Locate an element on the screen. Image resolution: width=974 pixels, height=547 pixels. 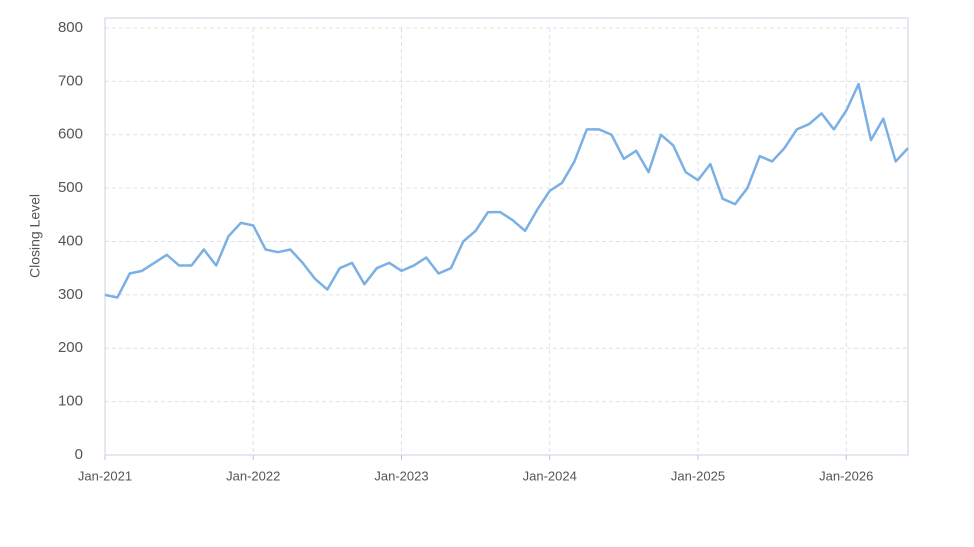
y-tick-label: 600 is located at coordinates (70, 134).